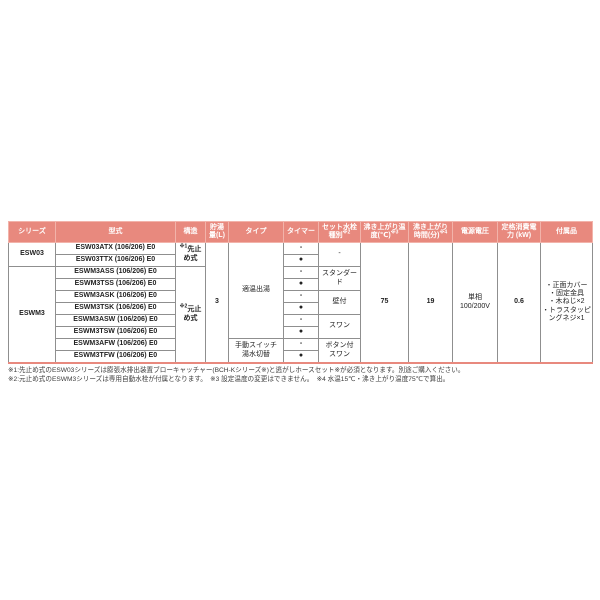 The image size is (600, 600). Describe the element at coordinates (519, 303) in the screenshot. I see `power-value: 0.6` at that location.